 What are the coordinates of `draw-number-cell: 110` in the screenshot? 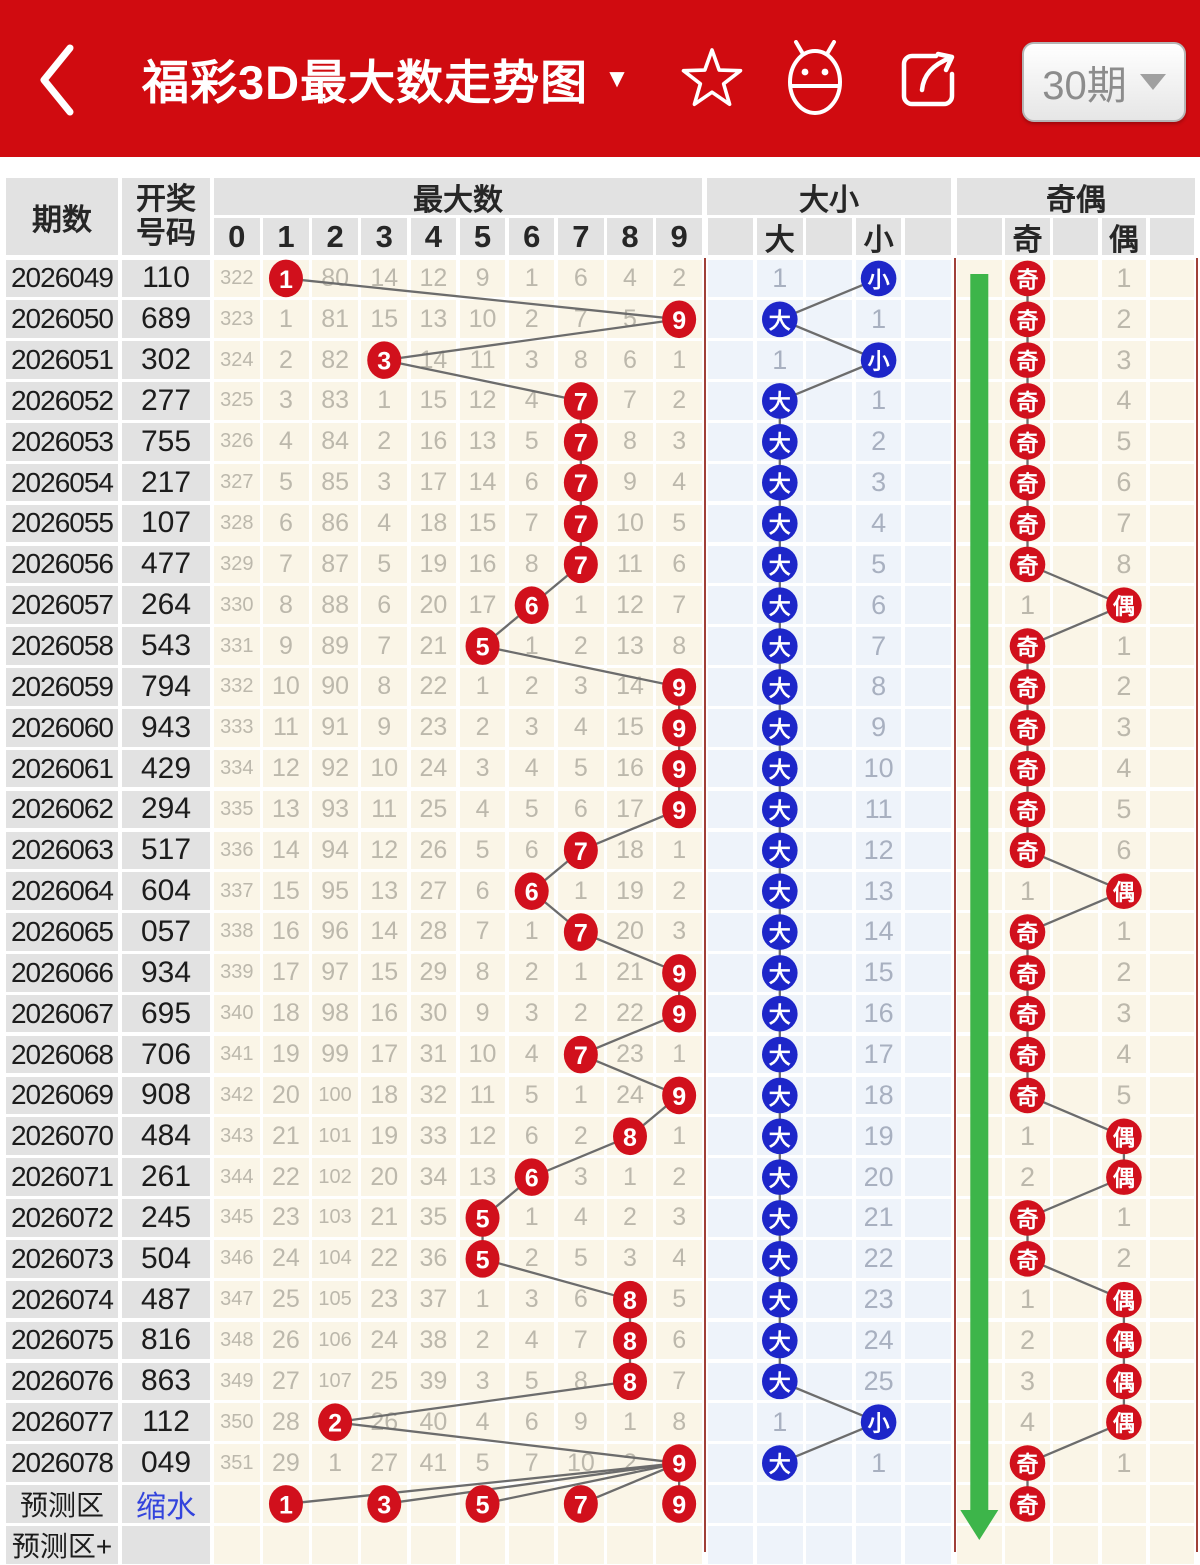 It's located at (166, 278).